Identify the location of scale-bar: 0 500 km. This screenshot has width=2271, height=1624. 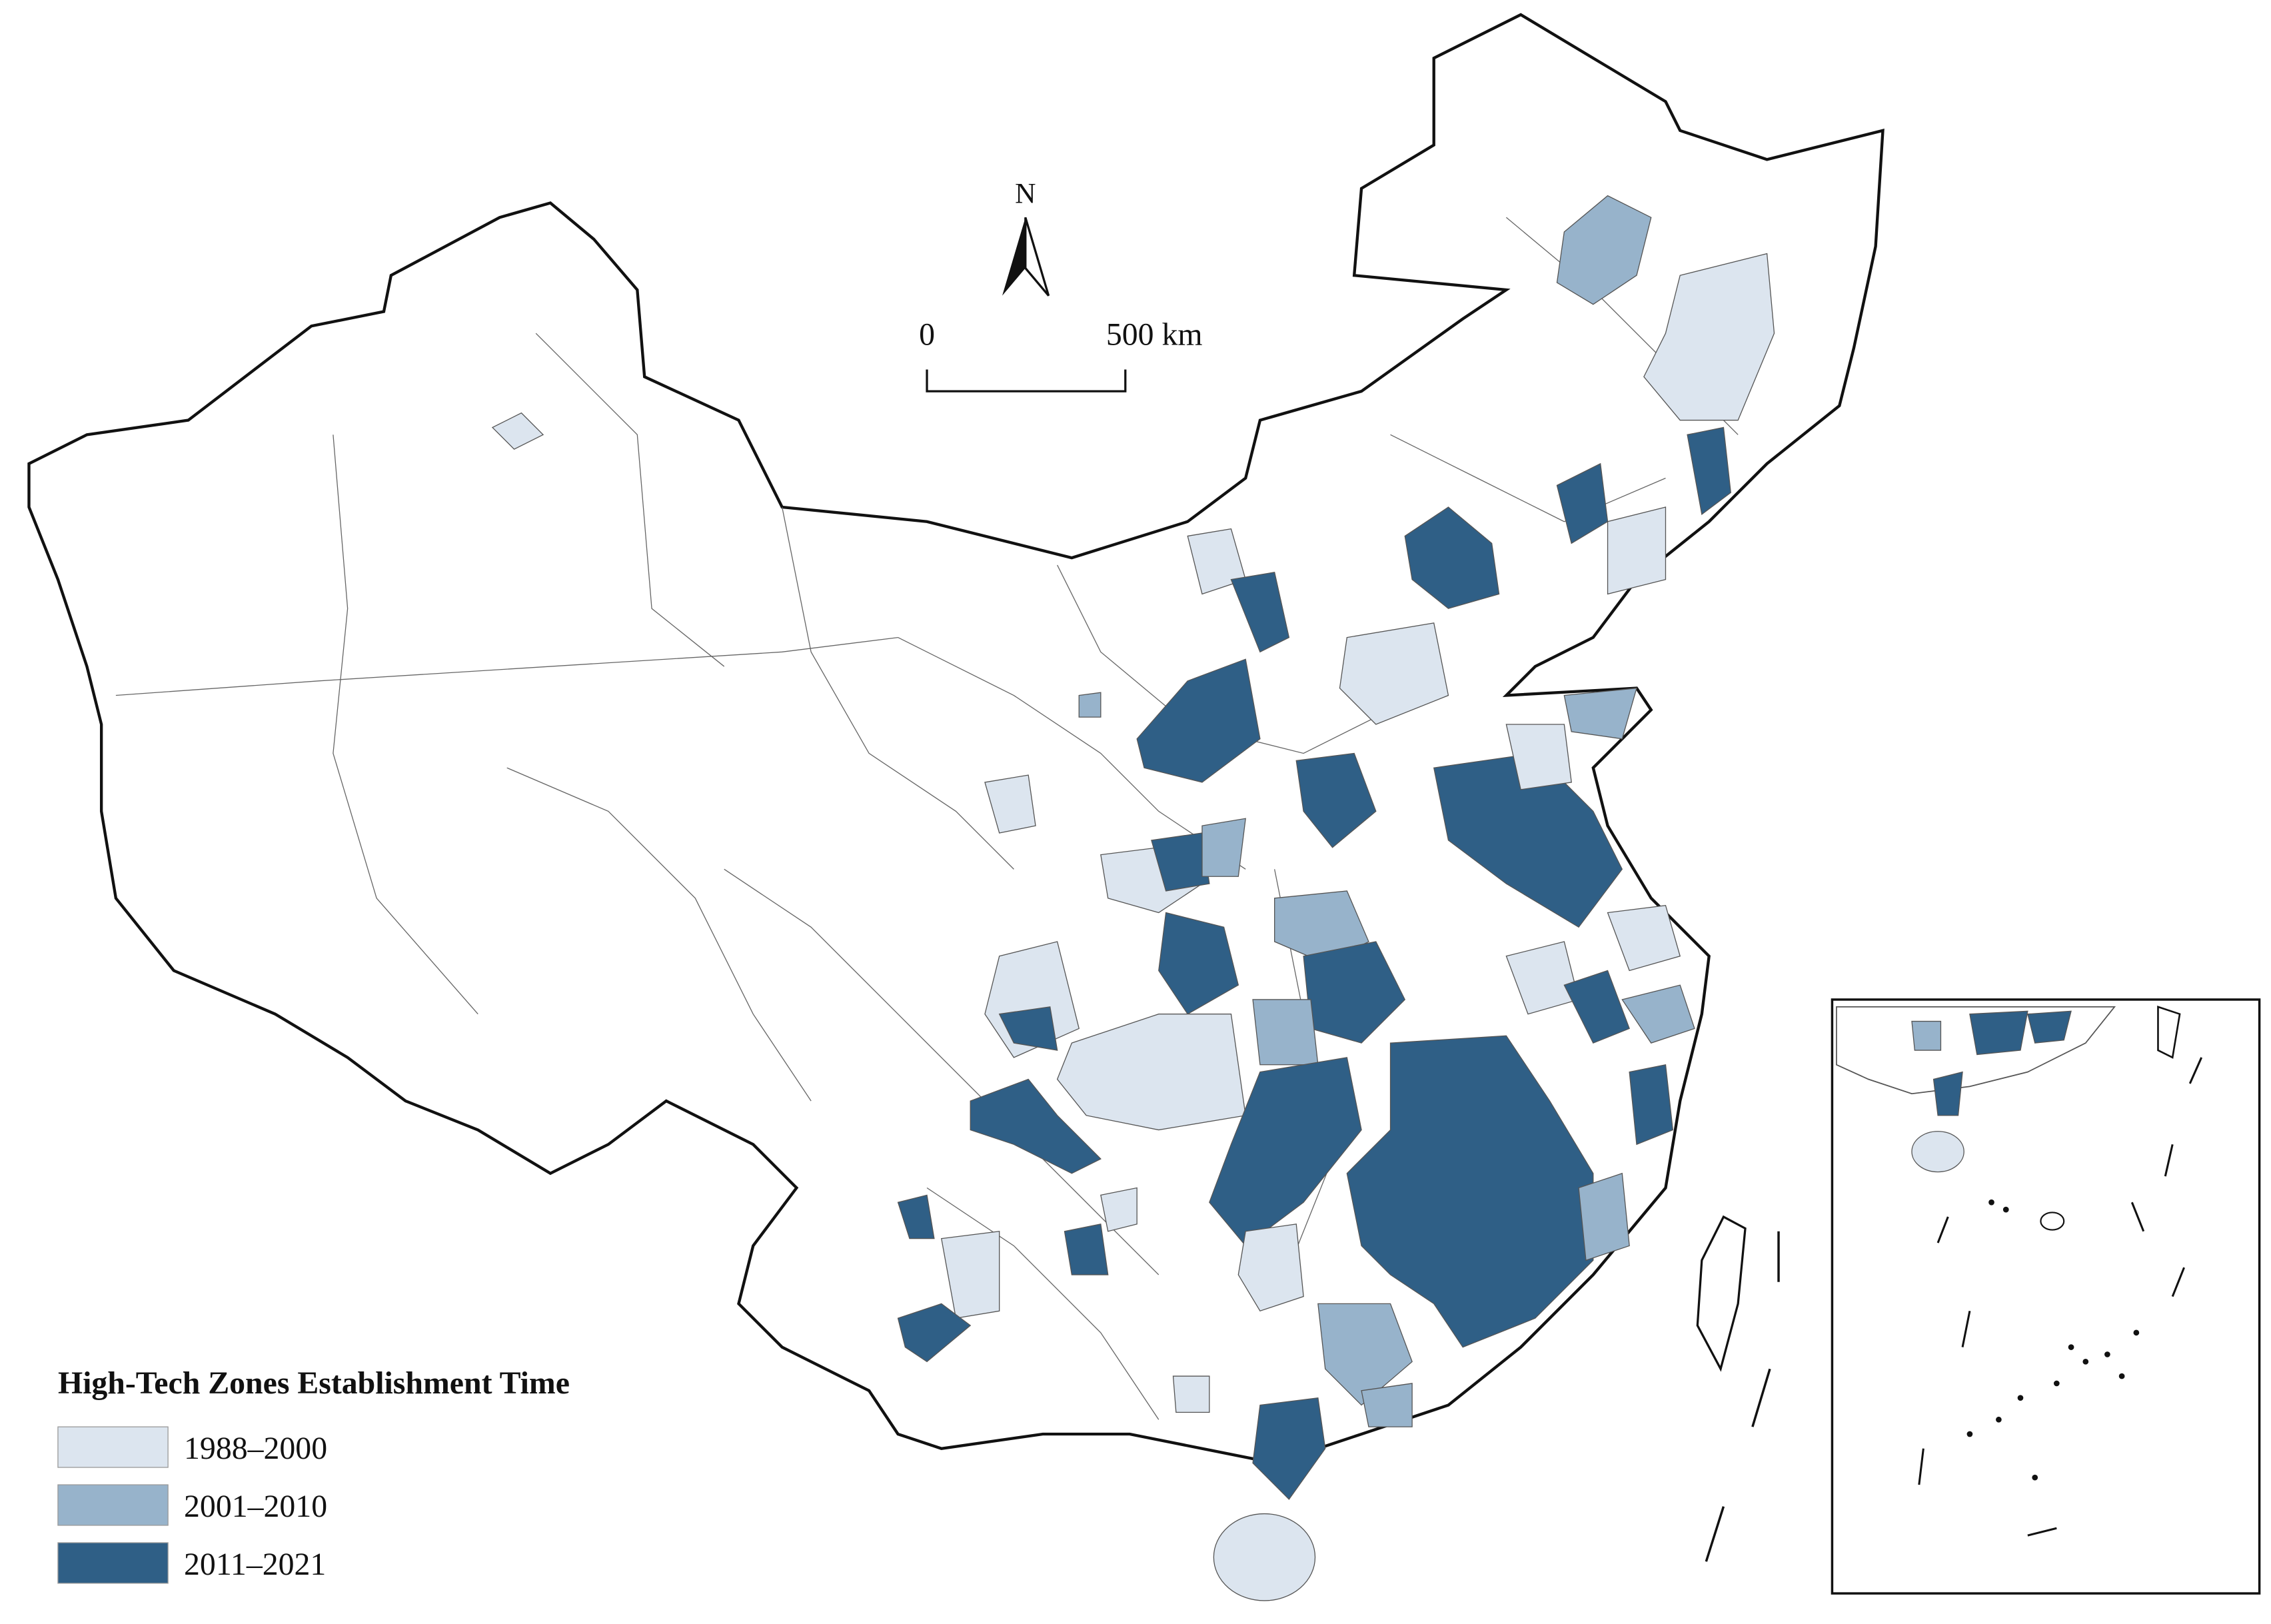
(1061, 355).